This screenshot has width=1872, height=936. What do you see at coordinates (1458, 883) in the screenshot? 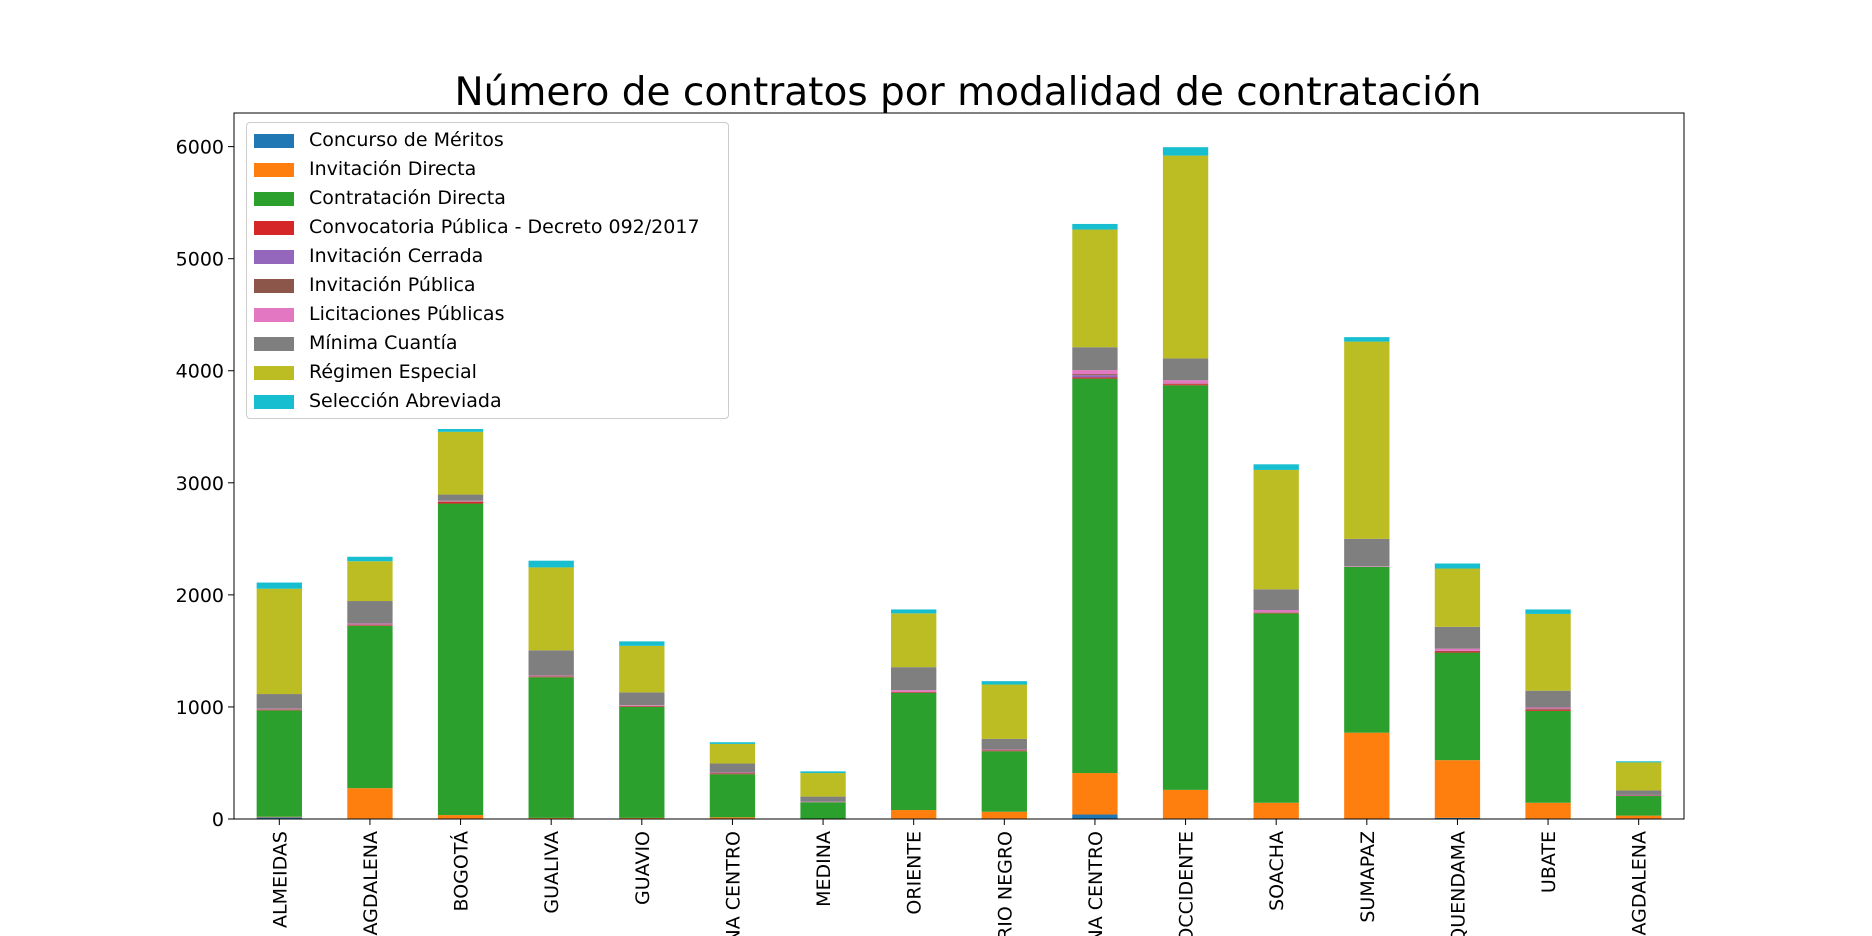
I see `x-tick-label: TEQUENDAMA` at bounding box center [1458, 883].